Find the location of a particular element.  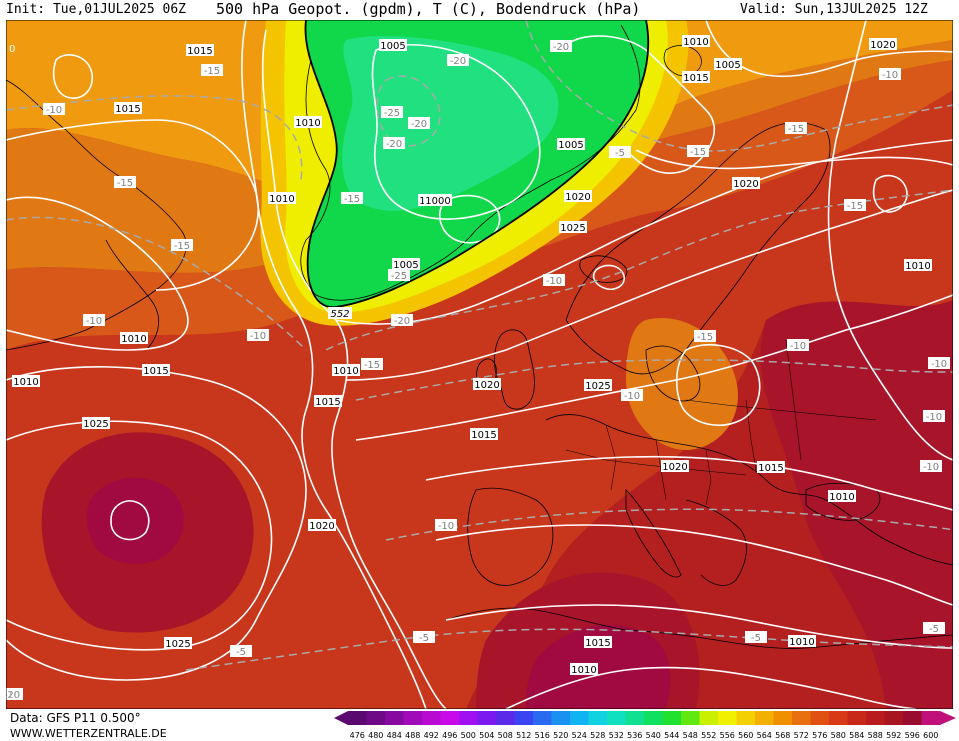

legend-tick-label: 500 is located at coordinates (468, 735).